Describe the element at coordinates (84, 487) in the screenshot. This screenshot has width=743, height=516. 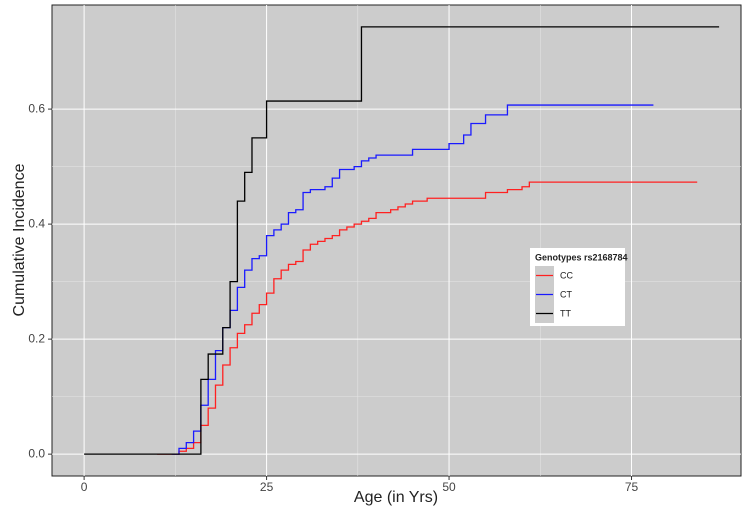
I see `x-tick-label: 0` at that location.